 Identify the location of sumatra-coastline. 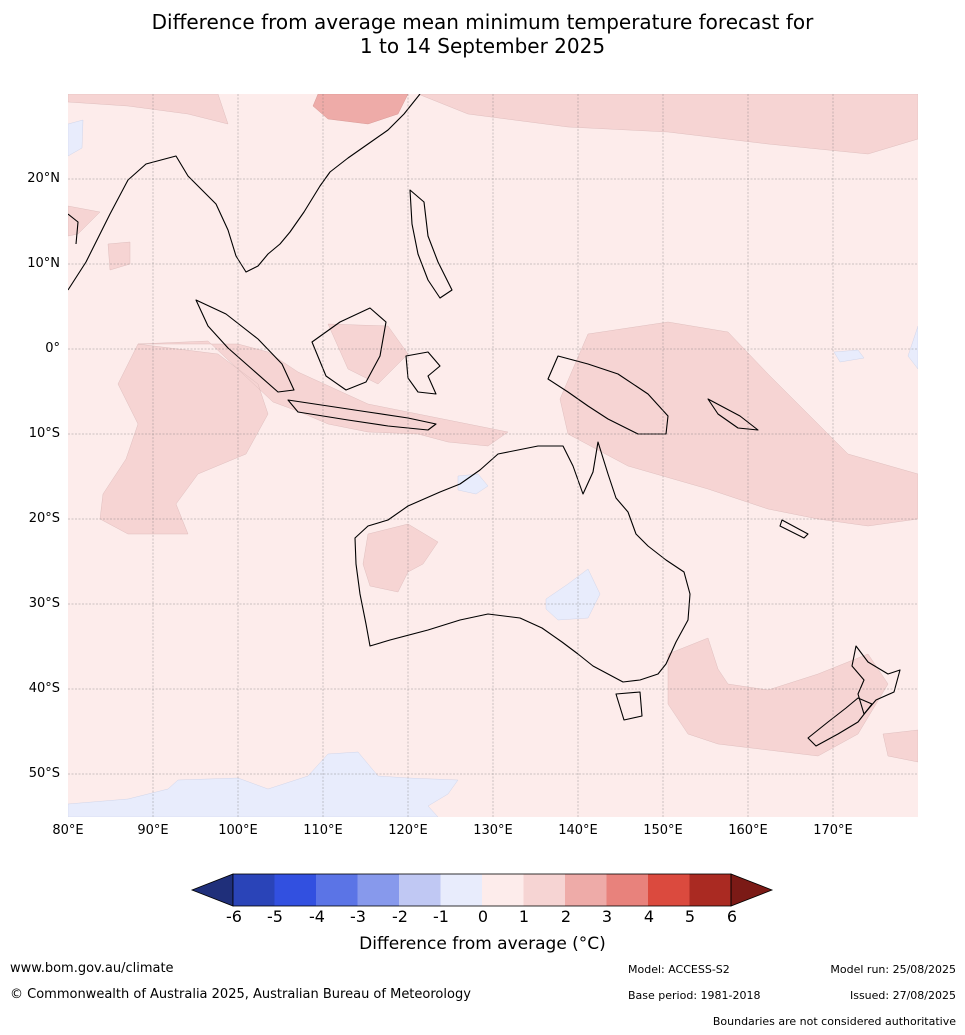
(245, 346).